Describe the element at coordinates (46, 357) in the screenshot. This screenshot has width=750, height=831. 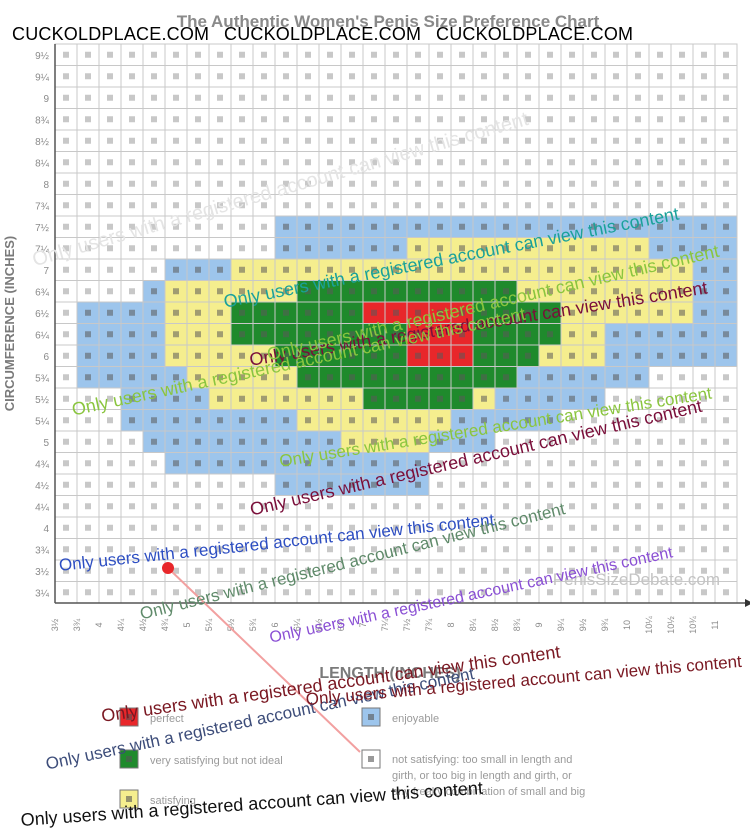
I see `y-tick-label: 6` at that location.